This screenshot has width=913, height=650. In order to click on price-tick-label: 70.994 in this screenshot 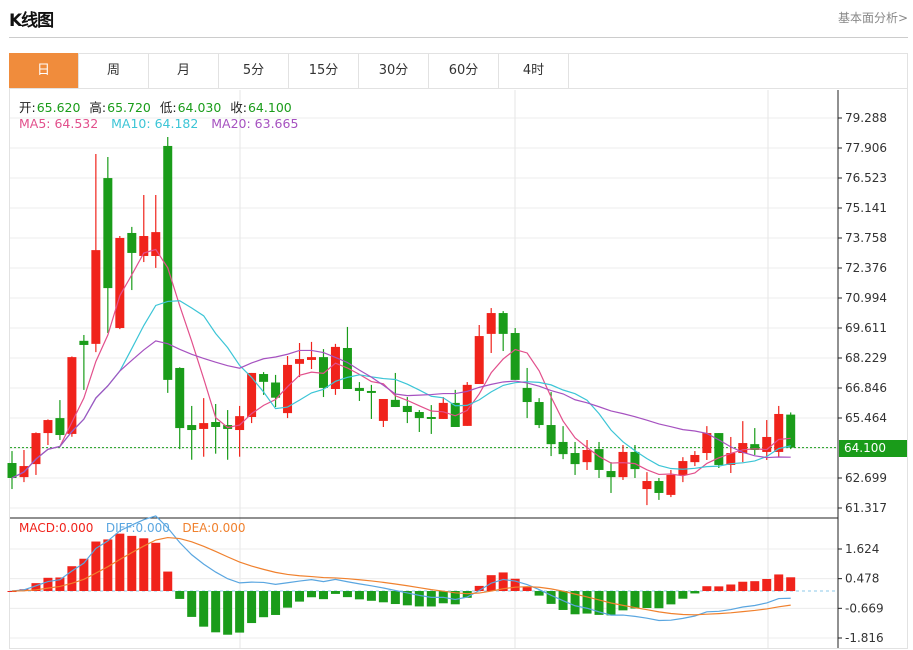, I will do `click(866, 298)`.